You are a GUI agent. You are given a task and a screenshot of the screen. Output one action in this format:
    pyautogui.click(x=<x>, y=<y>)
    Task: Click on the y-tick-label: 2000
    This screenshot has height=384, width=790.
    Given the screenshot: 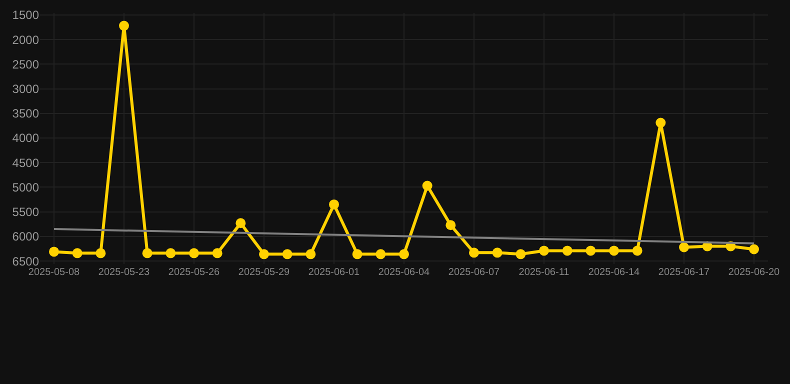 What is the action you would take?
    pyautogui.click(x=26, y=39)
    